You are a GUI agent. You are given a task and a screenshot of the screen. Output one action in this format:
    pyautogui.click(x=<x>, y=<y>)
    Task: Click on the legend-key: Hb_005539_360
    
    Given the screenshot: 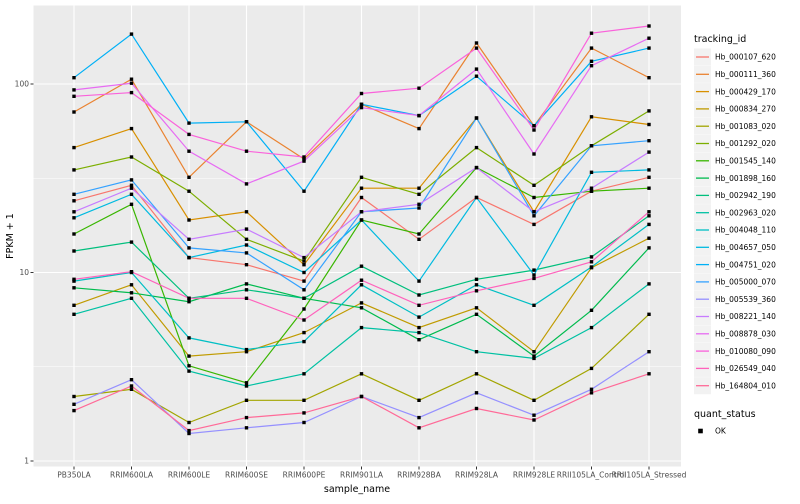 What is the action you would take?
    pyautogui.click(x=735, y=299)
    